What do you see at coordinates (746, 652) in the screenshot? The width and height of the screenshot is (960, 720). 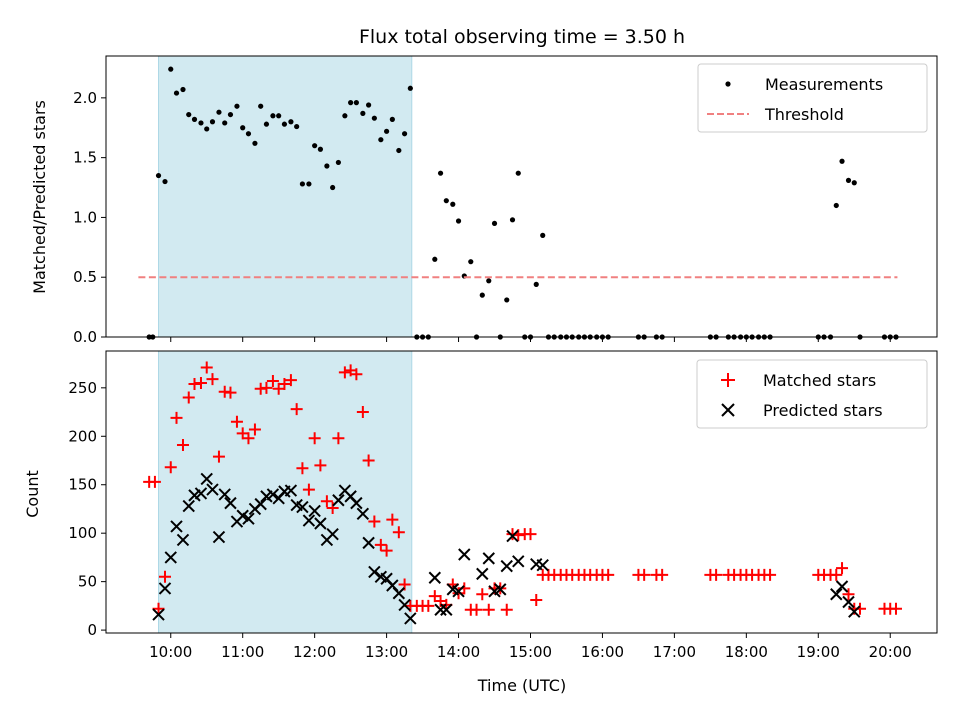 I see `x-tick-label: 18:00` at bounding box center [746, 652].